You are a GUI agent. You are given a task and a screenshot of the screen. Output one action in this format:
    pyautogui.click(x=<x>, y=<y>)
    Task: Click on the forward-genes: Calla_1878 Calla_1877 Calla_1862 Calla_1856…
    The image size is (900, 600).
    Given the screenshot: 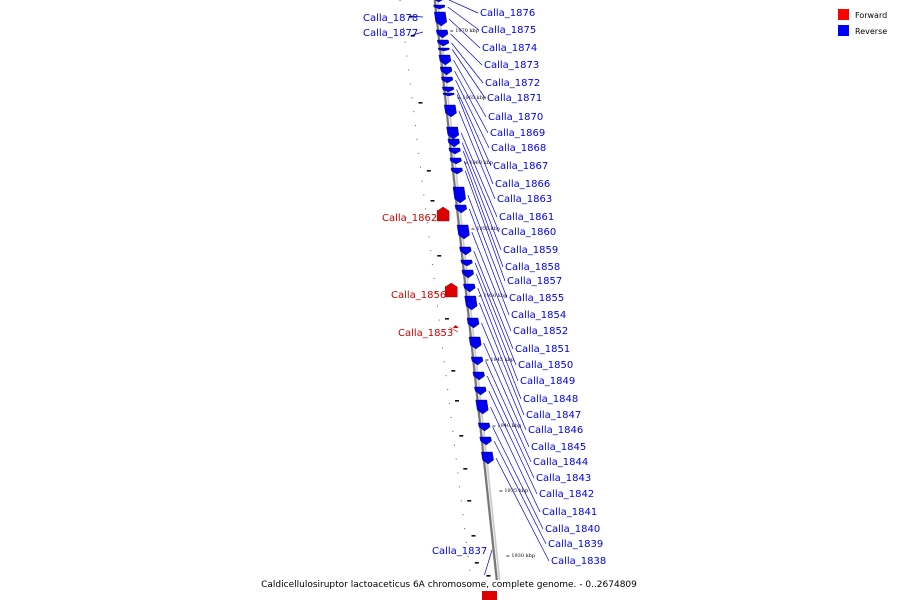 What is the action you would take?
    pyautogui.click(x=428, y=295)
    